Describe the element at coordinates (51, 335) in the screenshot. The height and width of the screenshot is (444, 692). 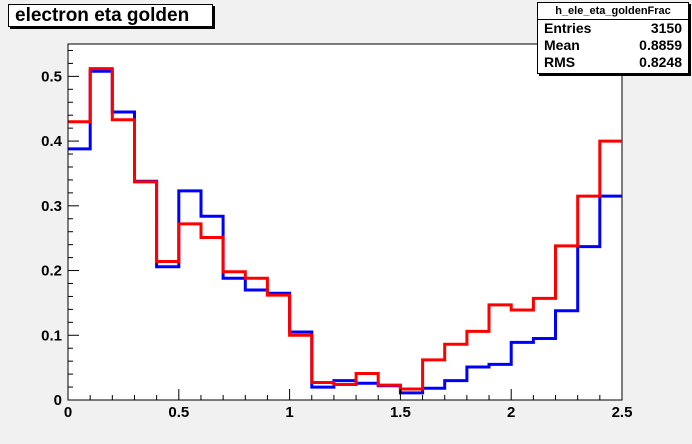
I see `y-tick-label: 0.1` at that location.